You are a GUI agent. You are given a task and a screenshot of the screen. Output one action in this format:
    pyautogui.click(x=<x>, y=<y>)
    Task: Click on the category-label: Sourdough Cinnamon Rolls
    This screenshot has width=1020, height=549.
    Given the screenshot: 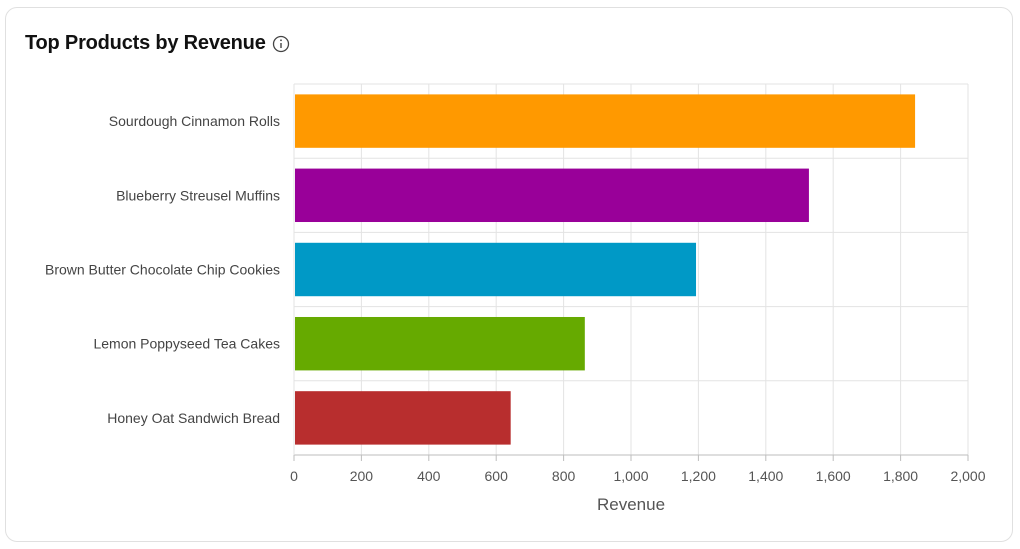 What is the action you would take?
    pyautogui.click(x=194, y=121)
    